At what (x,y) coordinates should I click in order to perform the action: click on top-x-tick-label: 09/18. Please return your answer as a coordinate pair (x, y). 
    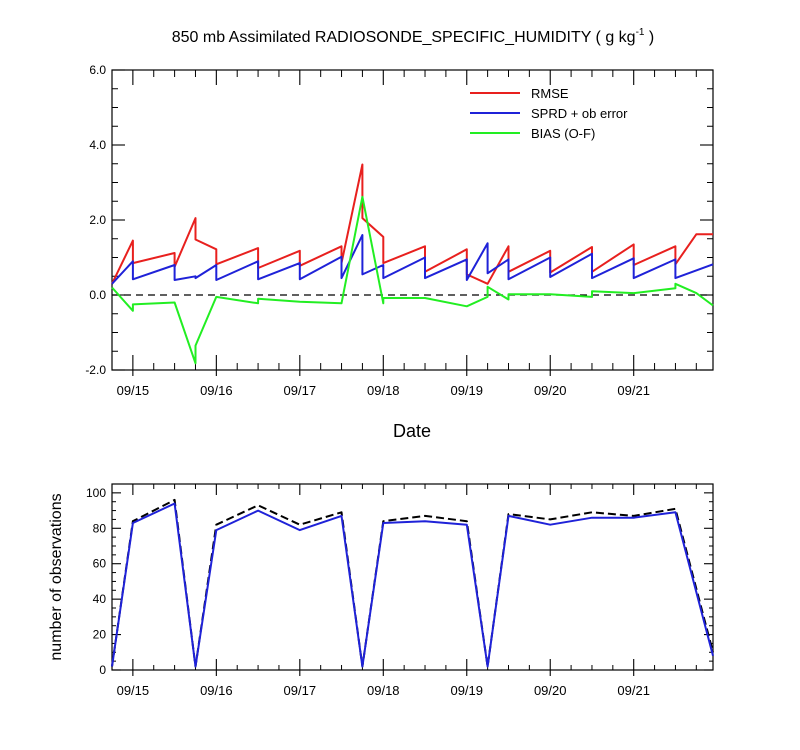
    Looking at the image, I should click on (383, 390).